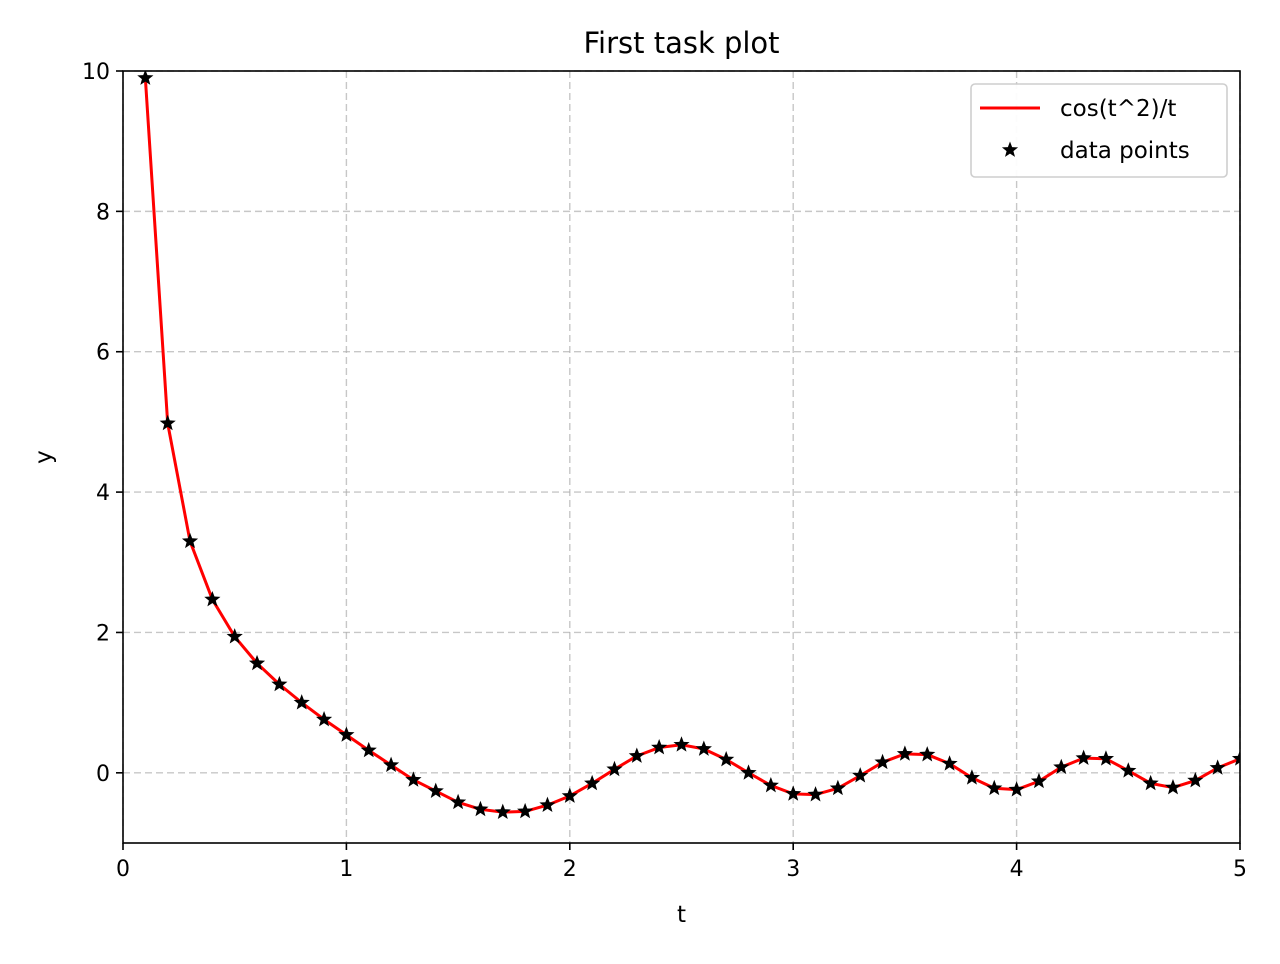 The width and height of the screenshot is (1280, 964). Describe the element at coordinates (103, 212) in the screenshot. I see `y-tick-label: 8` at that location.